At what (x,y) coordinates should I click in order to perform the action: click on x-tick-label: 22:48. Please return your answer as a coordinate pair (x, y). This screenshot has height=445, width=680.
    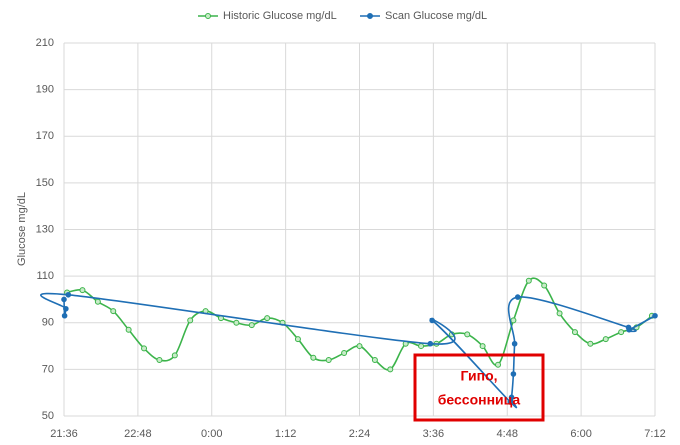
    Looking at the image, I should click on (138, 434).